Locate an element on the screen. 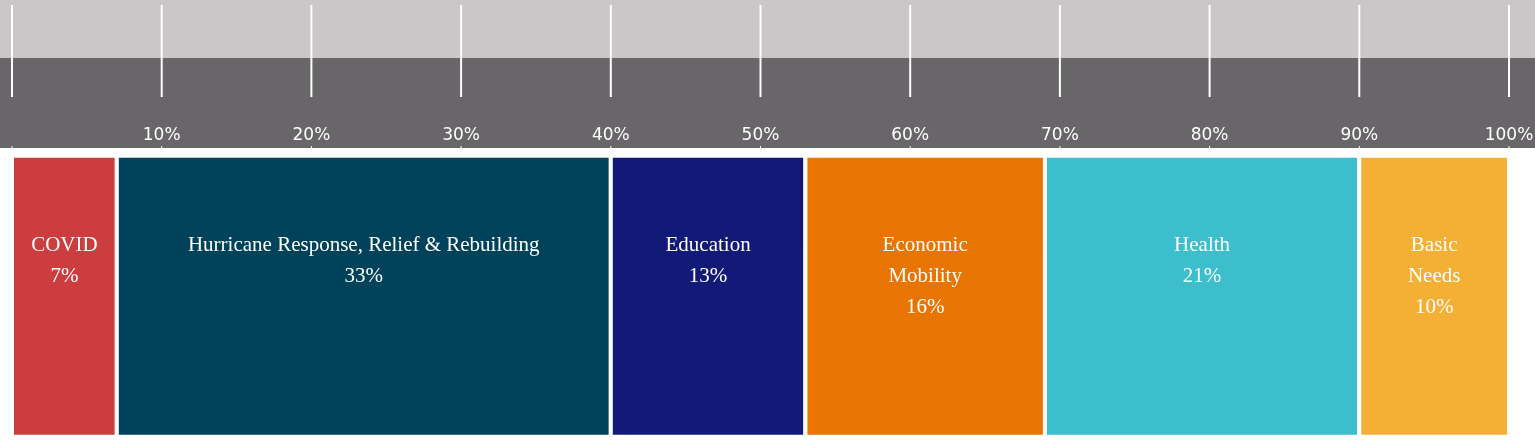  x-tick-label: 80% is located at coordinates (1209, 134).